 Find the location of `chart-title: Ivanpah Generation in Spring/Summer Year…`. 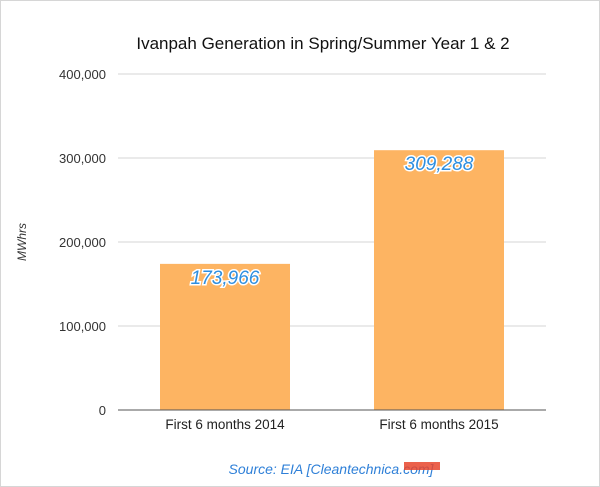

chart-title: Ivanpah Generation in Spring/Summer Year… is located at coordinates (322, 43).